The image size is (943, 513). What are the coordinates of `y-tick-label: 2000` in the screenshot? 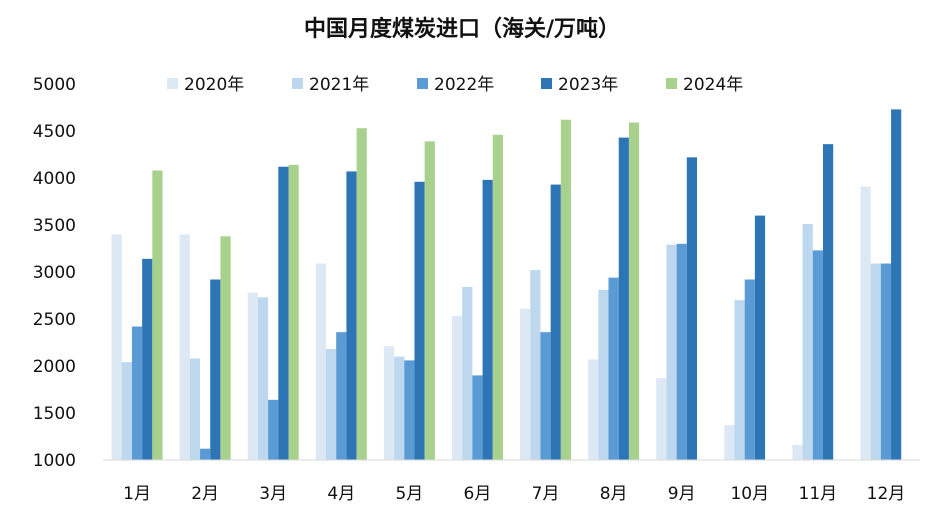 It's located at (54, 367).